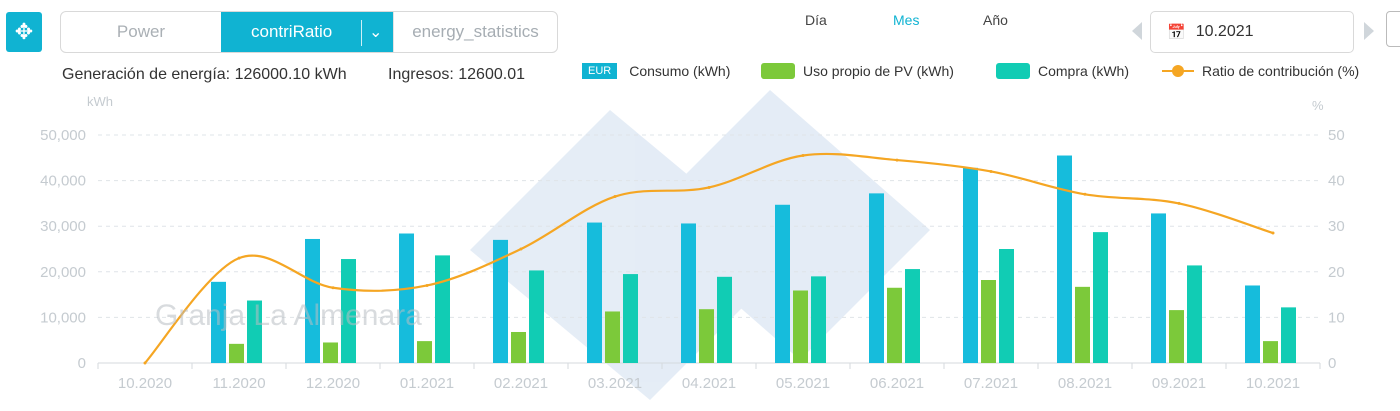 The width and height of the screenshot is (1400, 411). What do you see at coordinates (1336, 135) in the screenshot?
I see `y-tick-label-right: 50` at bounding box center [1336, 135].